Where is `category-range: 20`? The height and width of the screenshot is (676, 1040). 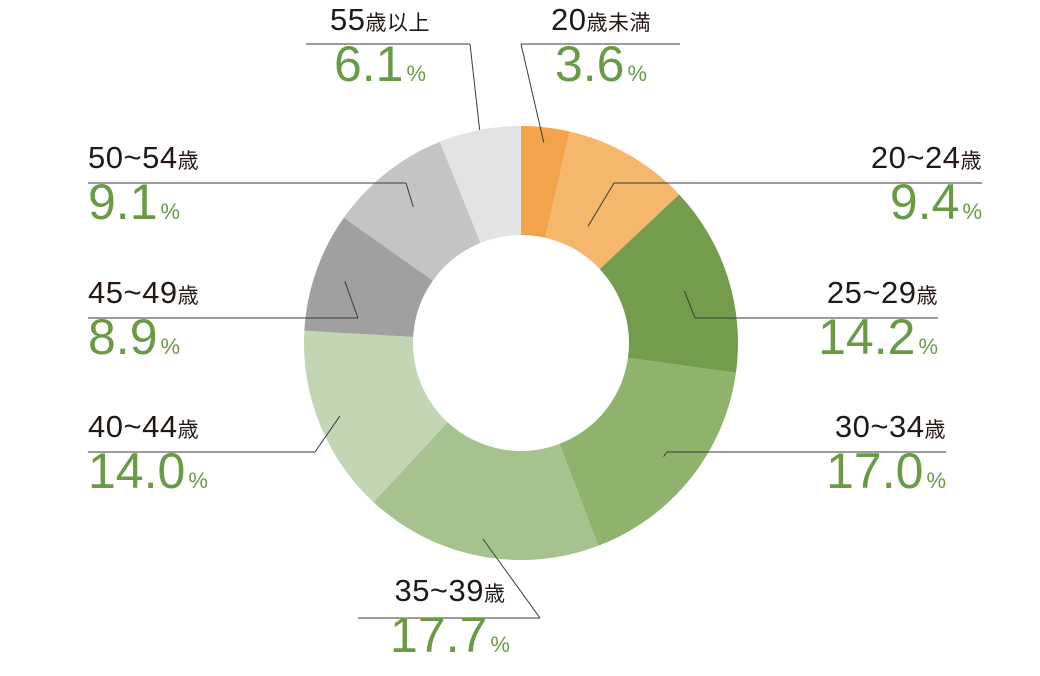
category-range: 20 is located at coordinates (569, 19).